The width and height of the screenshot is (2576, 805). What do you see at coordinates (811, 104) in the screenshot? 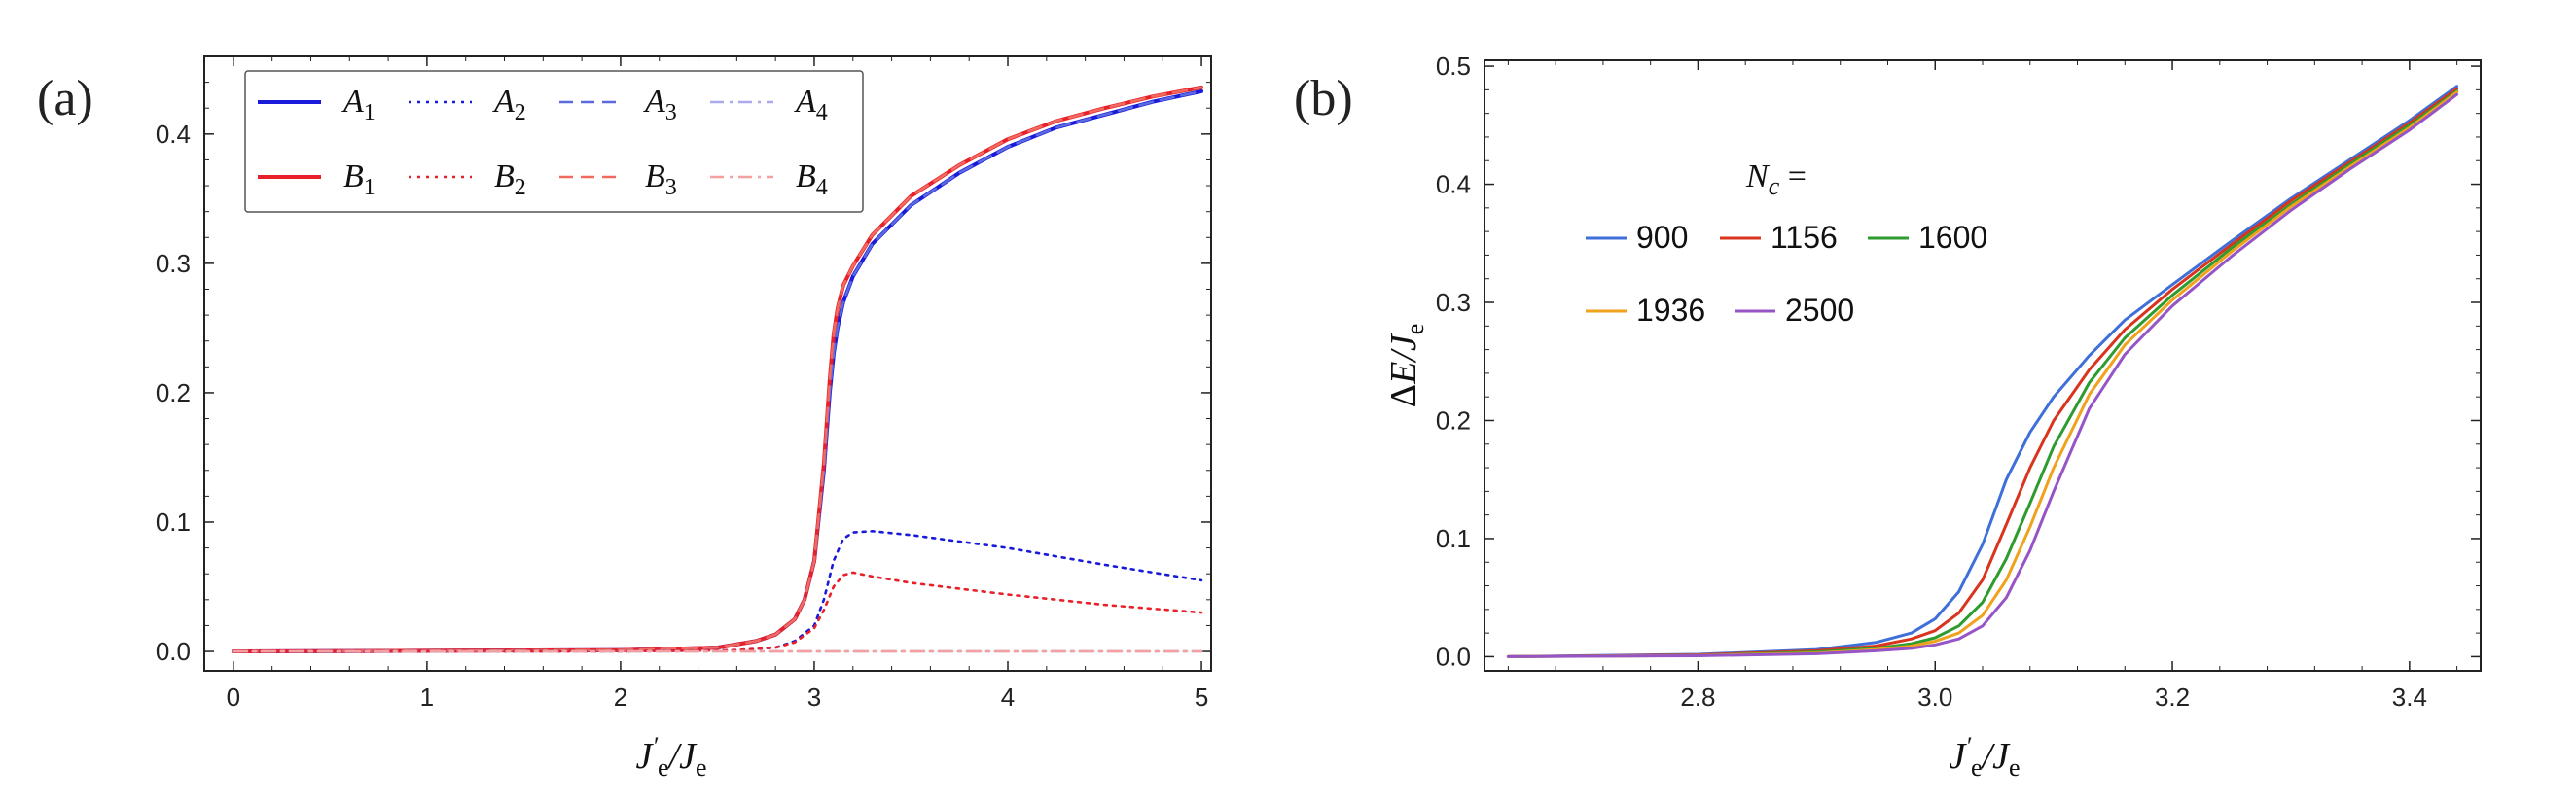
I see `panel-a-legend-label-A4: A4` at bounding box center [811, 104].